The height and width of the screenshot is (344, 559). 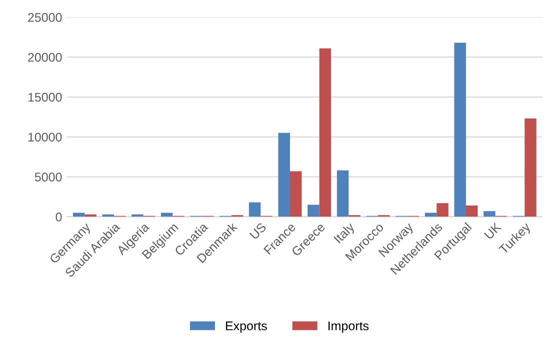 I want to click on y-tick-label: 25000, so click(x=45, y=17).